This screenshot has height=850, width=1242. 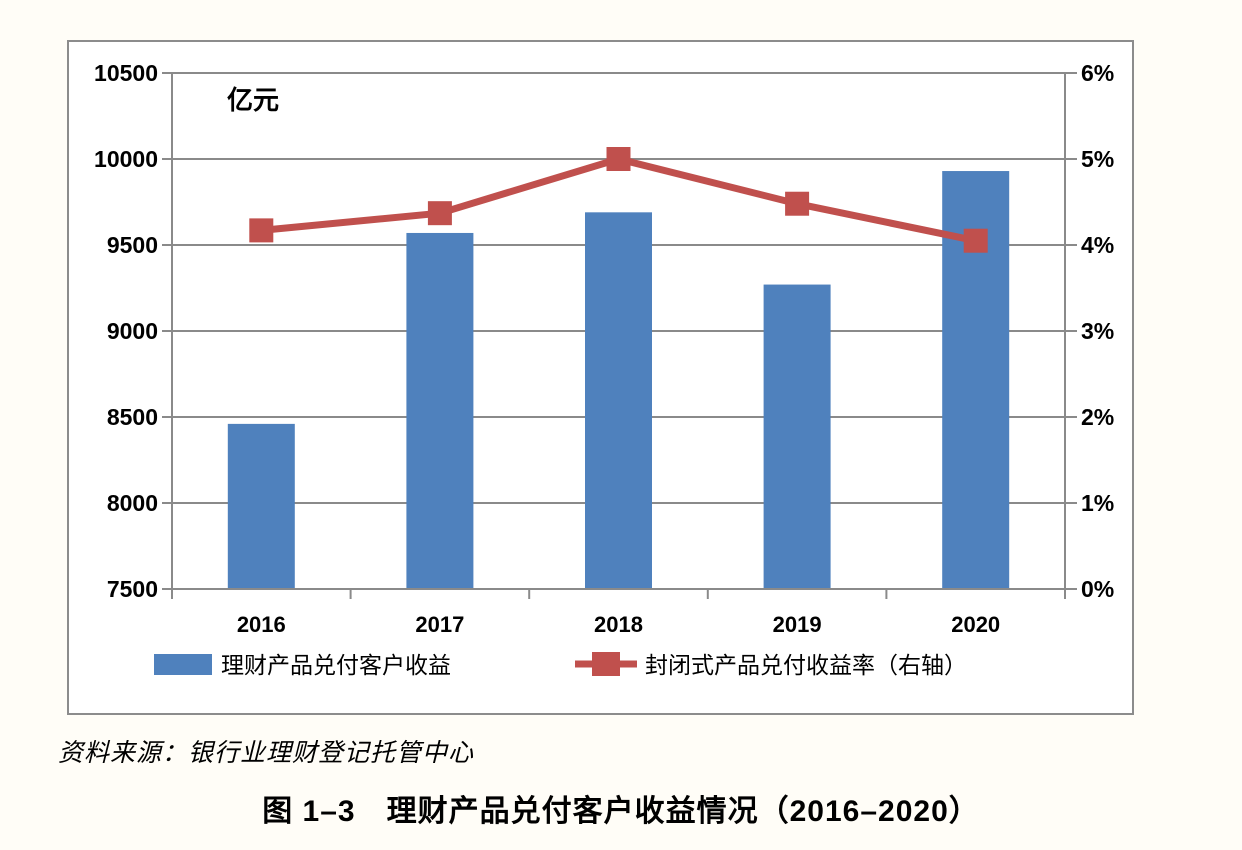 I want to click on left-axis-tick-label: 8500, so click(x=132, y=417).